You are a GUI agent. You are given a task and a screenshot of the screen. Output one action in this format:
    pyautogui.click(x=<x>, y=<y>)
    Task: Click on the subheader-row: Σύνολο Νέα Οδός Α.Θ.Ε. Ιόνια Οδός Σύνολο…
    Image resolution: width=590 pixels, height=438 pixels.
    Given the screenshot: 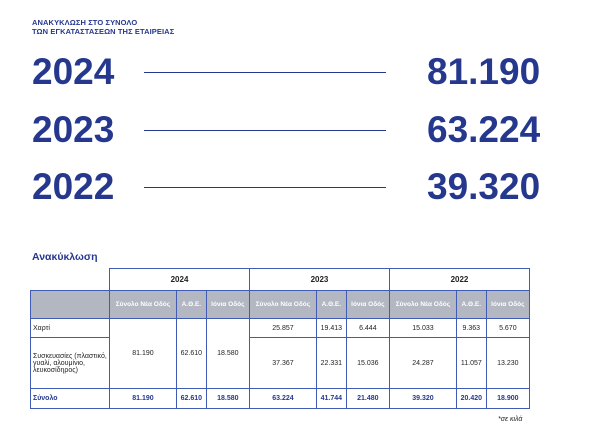 What is the action you would take?
    pyautogui.click(x=280, y=304)
    